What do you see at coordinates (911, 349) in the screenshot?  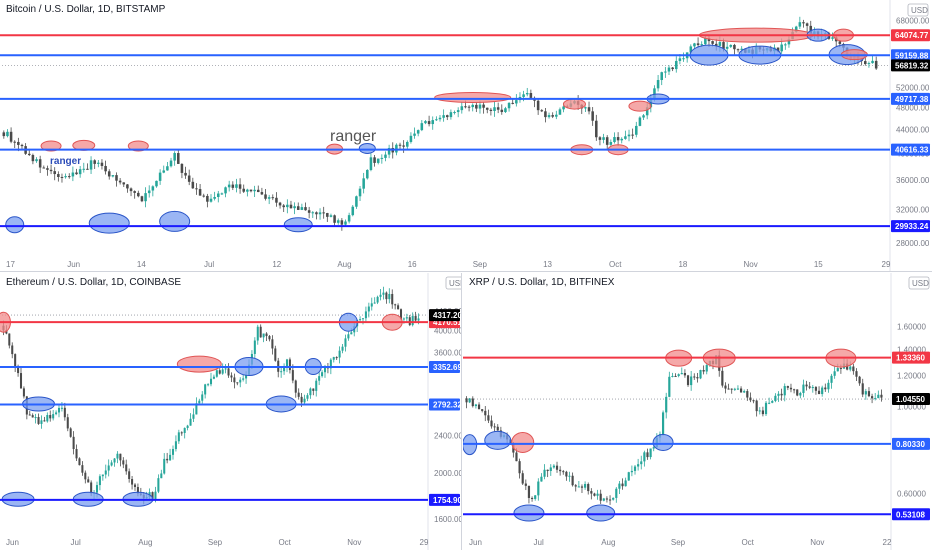 I see `xrp-y-tick-label: 1.40000` at bounding box center [911, 349].